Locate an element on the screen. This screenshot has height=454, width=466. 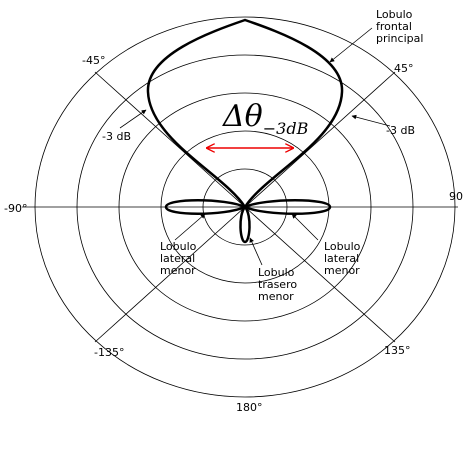
angle-label: -135° is located at coordinates (109, 352).